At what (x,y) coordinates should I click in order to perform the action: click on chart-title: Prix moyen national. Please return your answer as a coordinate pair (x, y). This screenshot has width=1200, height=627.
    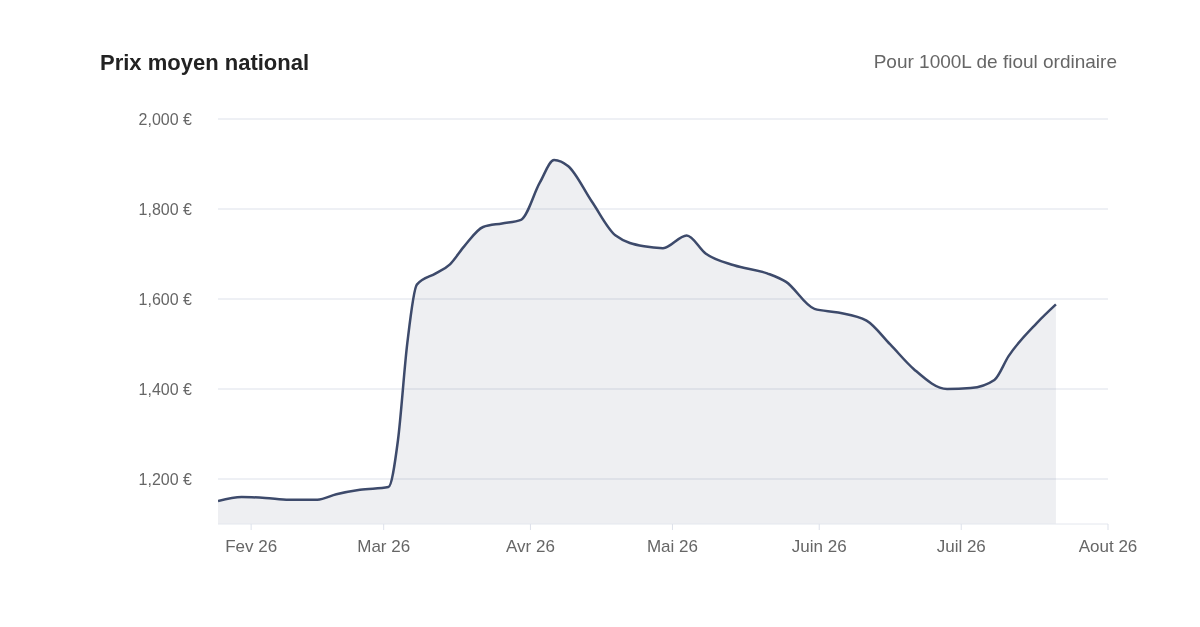
    Looking at the image, I should click on (205, 63).